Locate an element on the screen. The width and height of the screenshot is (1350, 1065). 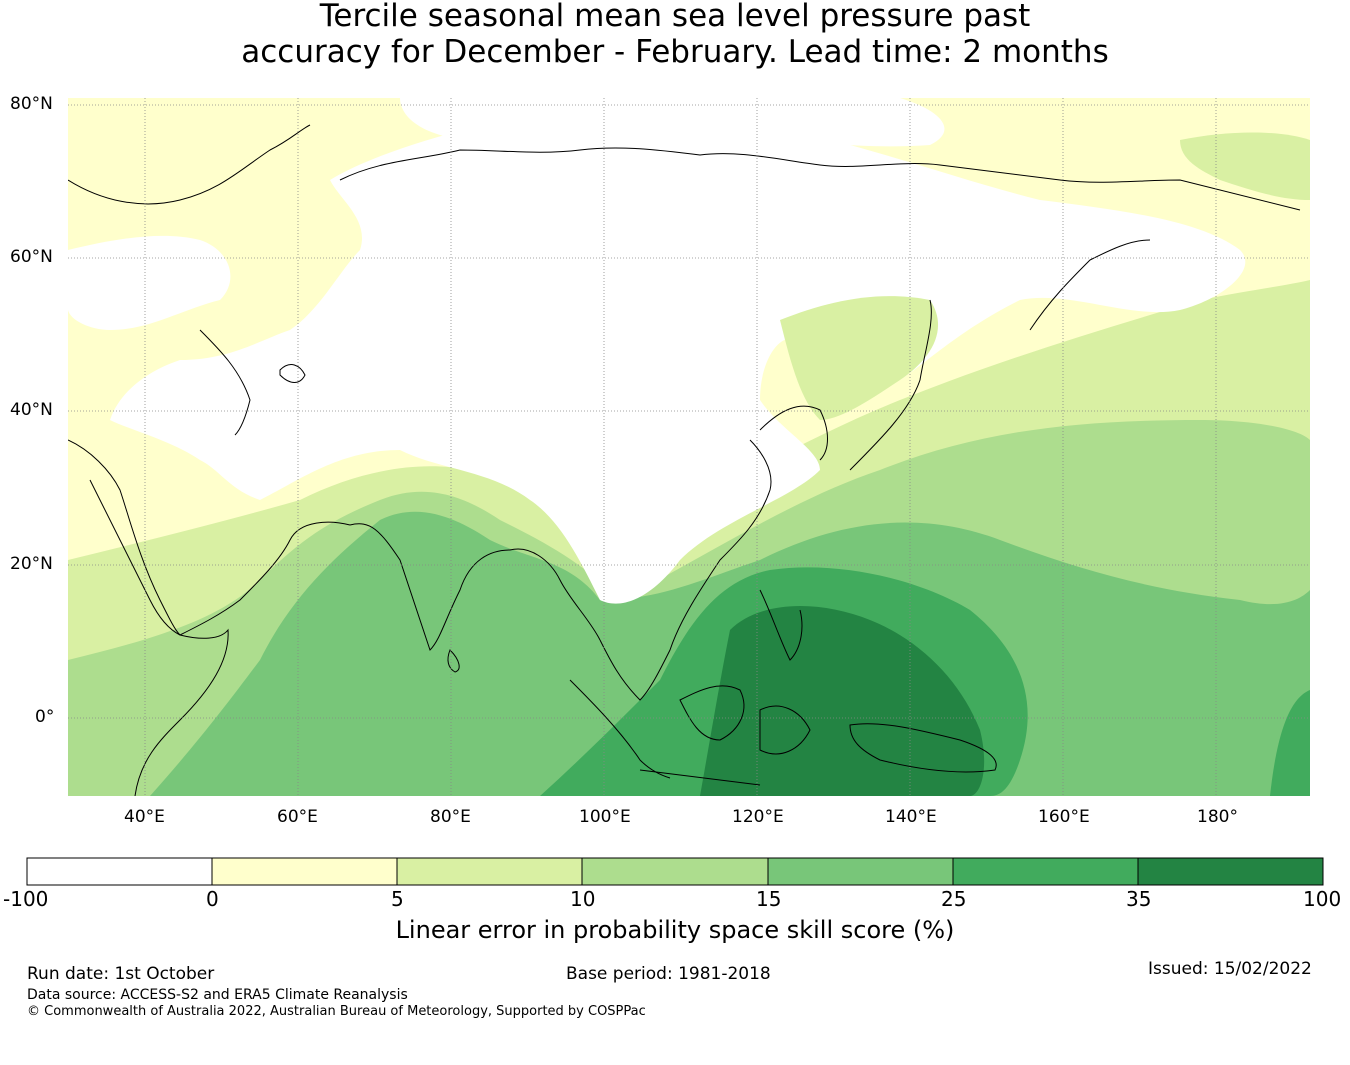
lon-label-100e: 100°E is located at coordinates (605, 817).